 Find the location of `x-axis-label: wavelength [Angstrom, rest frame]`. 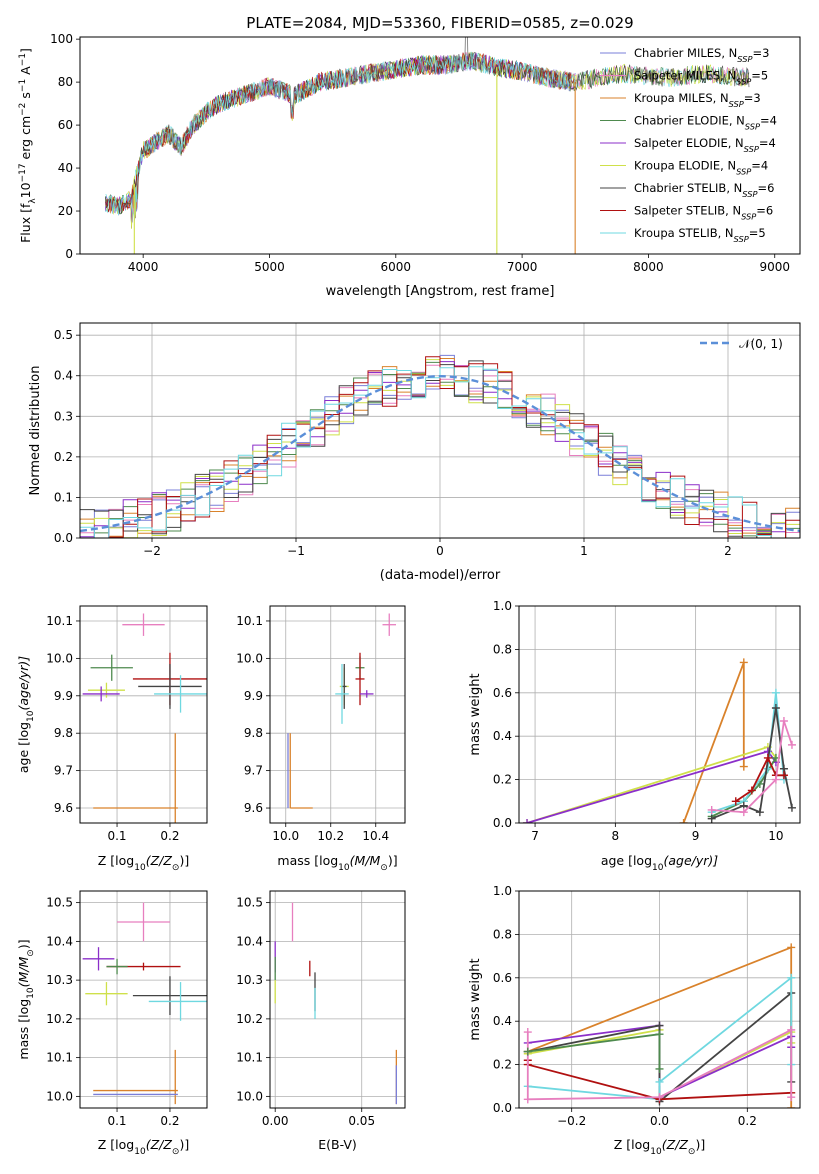

x-axis-label: wavelength [Angstrom, rest frame] is located at coordinates (440, 291).